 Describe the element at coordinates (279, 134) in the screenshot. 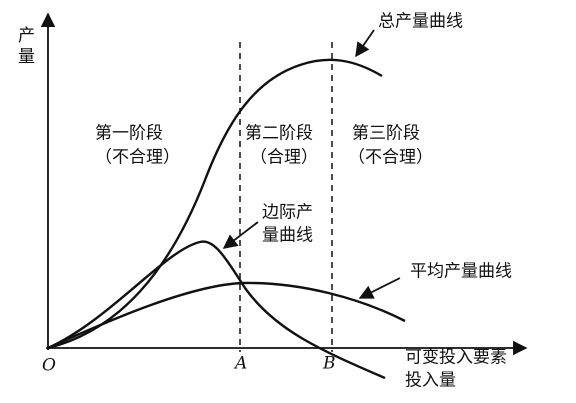

I see `stage-name: 第二阶段` at that location.